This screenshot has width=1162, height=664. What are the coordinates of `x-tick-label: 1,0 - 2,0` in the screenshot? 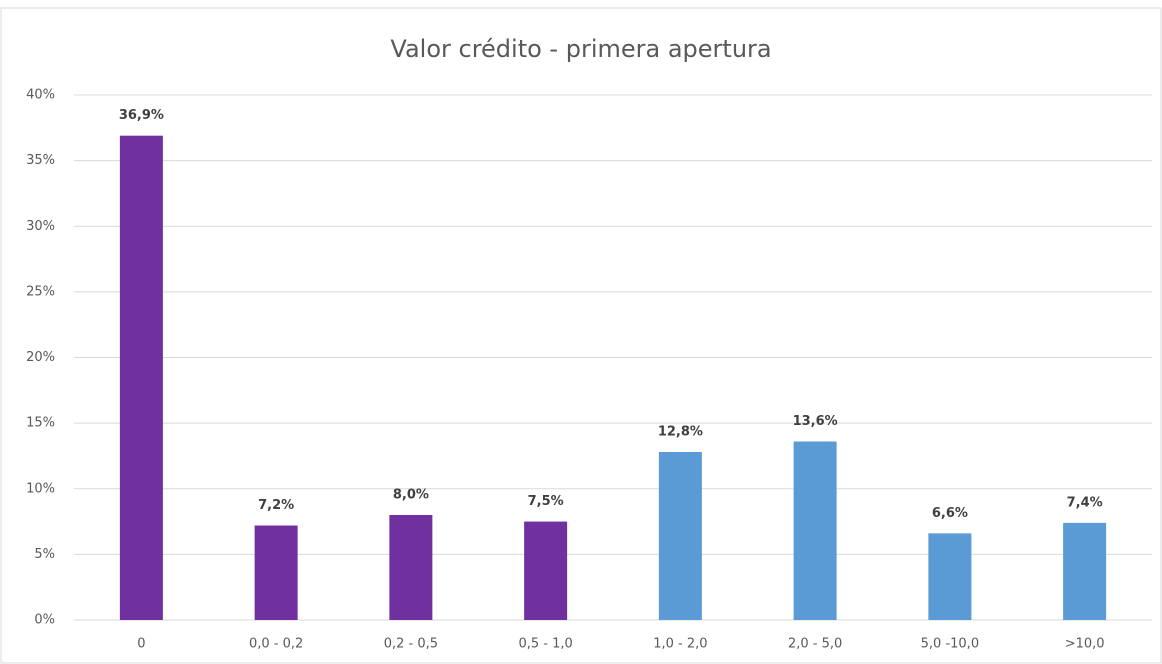 It's located at (680, 644).